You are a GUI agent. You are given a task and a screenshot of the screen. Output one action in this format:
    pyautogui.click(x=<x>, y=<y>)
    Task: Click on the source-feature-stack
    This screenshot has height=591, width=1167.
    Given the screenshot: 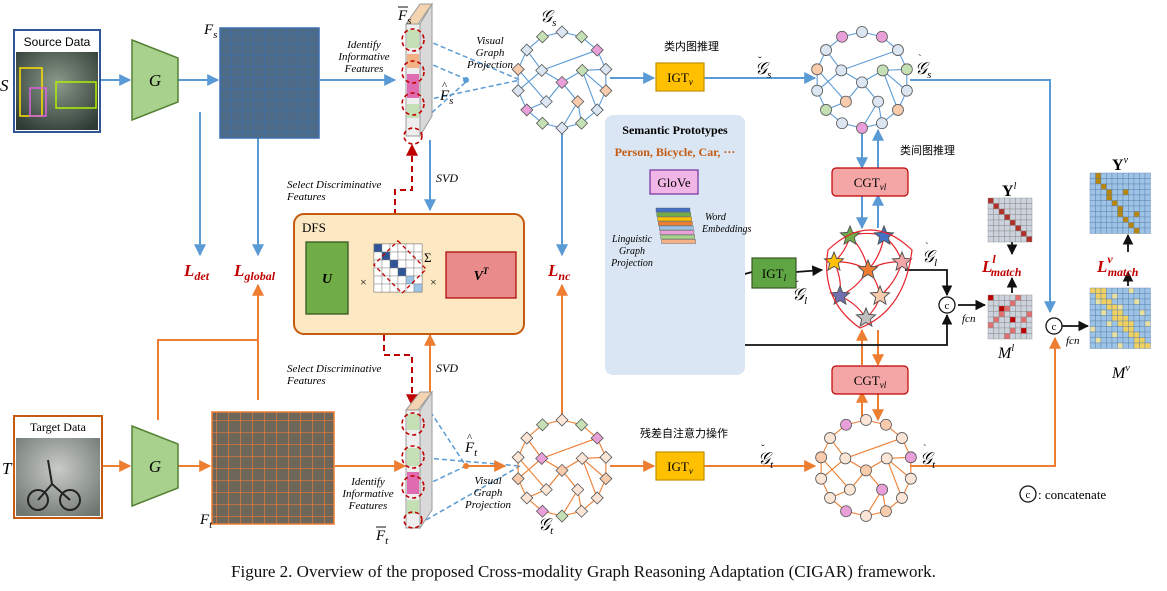 What is the action you would take?
    pyautogui.click(x=417, y=73)
    